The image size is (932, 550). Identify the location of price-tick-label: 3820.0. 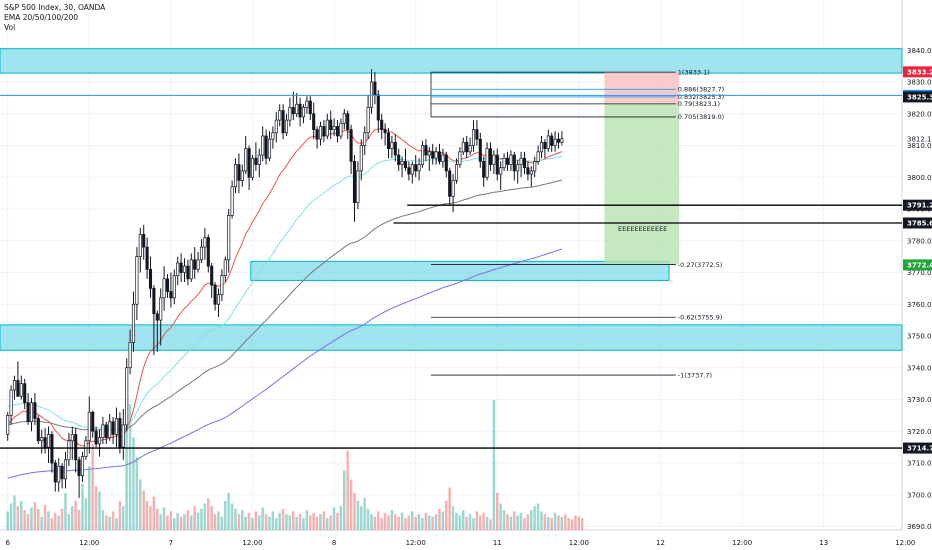
(919, 114).